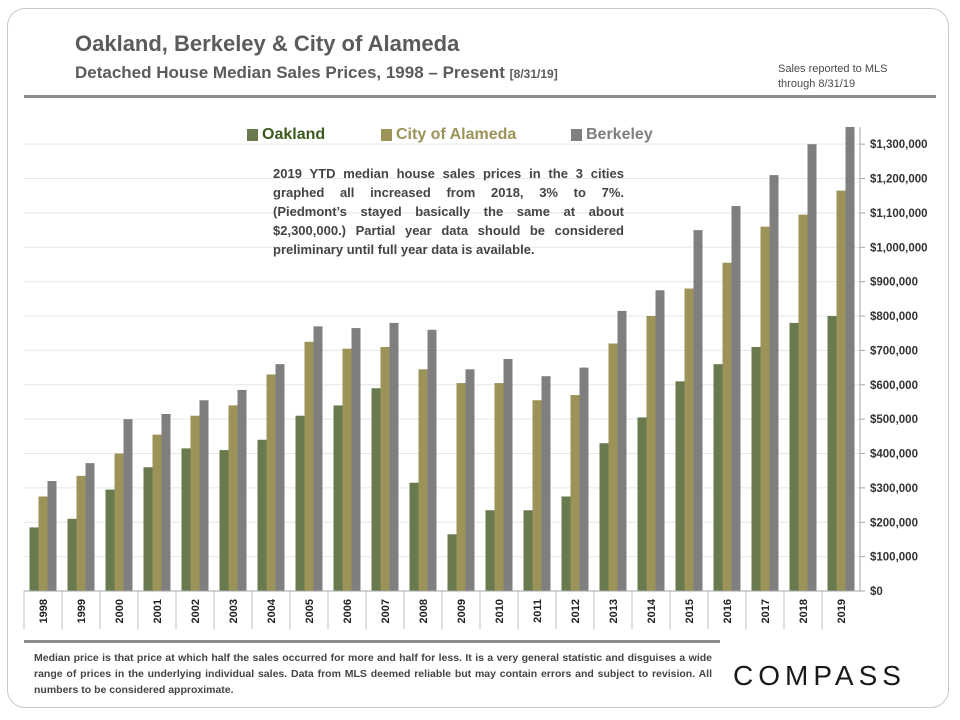 Image resolution: width=960 pixels, height=720 pixels. Describe the element at coordinates (462, 611) in the screenshot. I see `x-tick-label: 2009` at that location.